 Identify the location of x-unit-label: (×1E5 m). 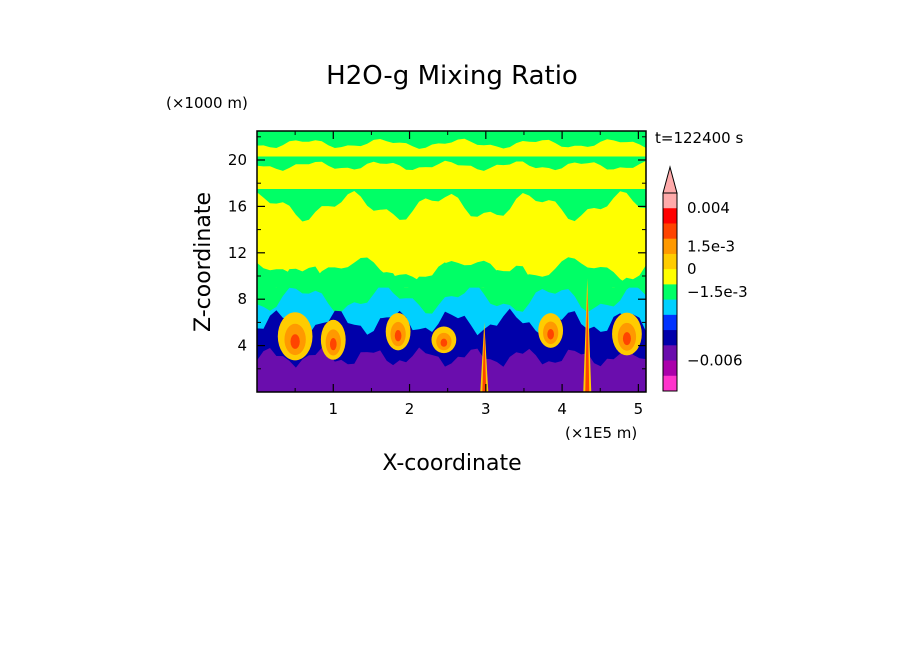
(601, 433).